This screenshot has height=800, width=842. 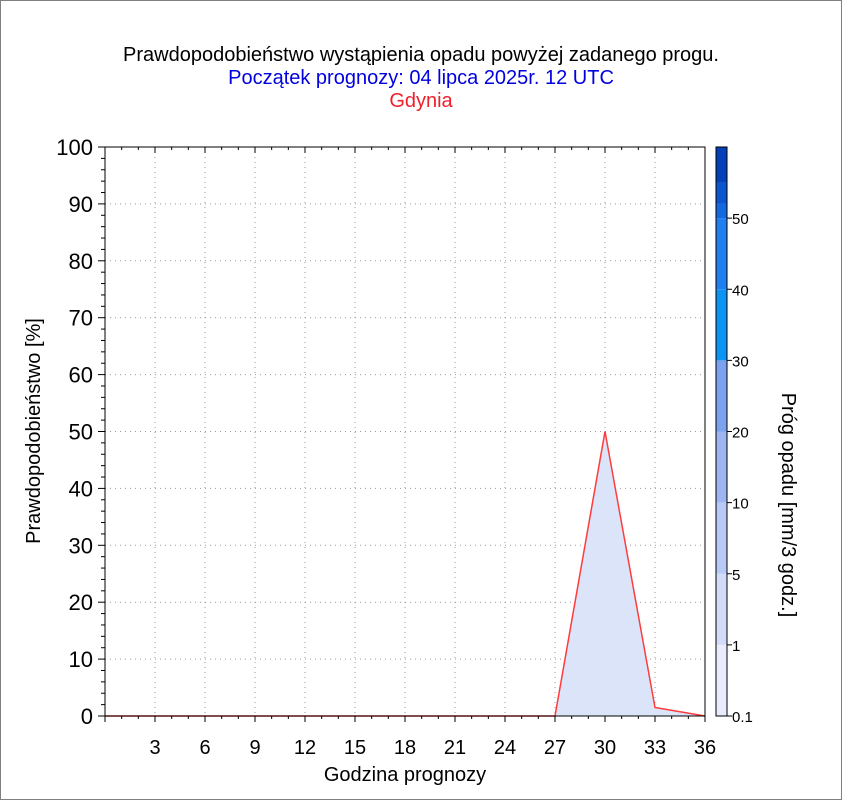 What do you see at coordinates (355, 748) in the screenshot?
I see `x-tick-label: 15` at bounding box center [355, 748].